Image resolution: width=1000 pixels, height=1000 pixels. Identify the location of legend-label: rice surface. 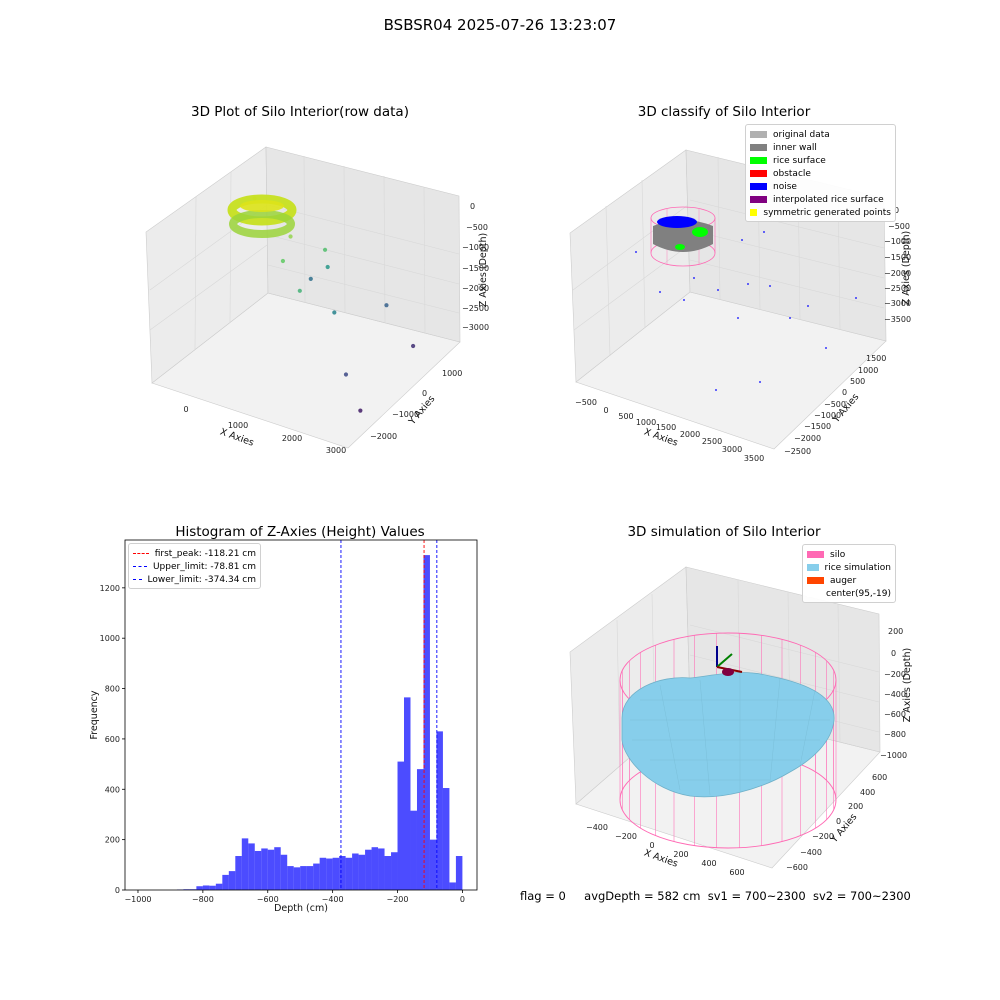
(799, 160).